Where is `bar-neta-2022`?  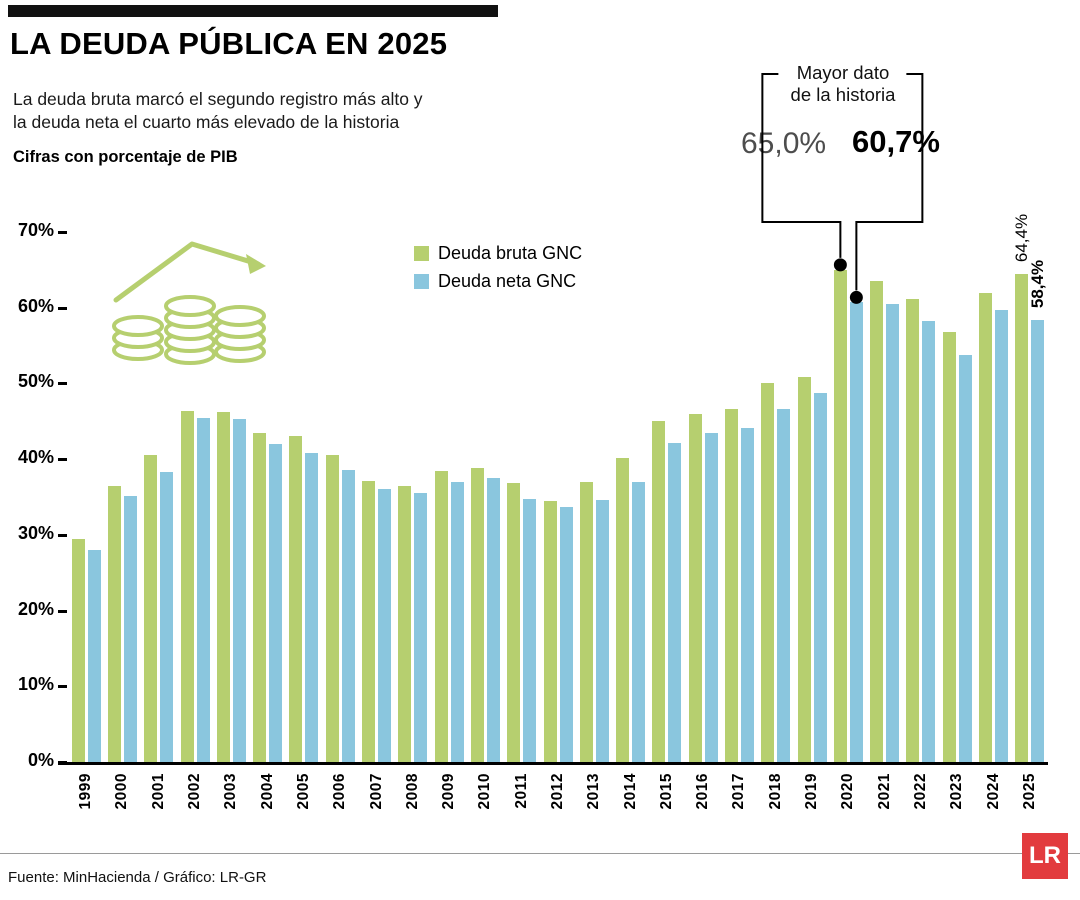
bar-neta-2022 is located at coordinates (929, 541).